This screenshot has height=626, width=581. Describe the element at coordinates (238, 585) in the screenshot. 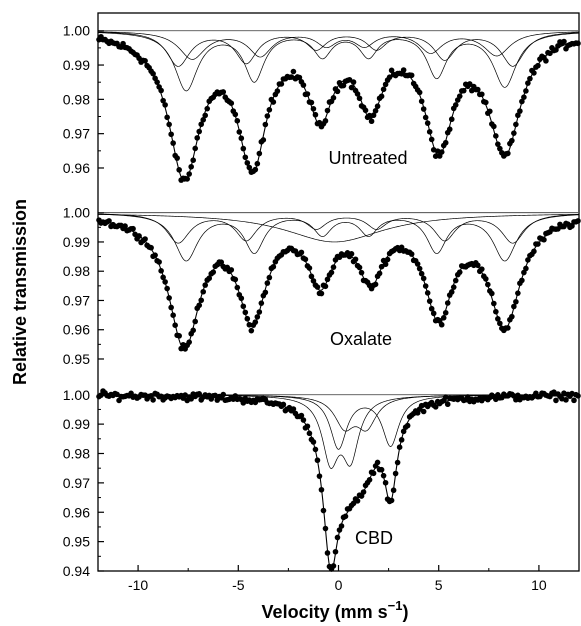

I see `x-tick-label: -5` at that location.